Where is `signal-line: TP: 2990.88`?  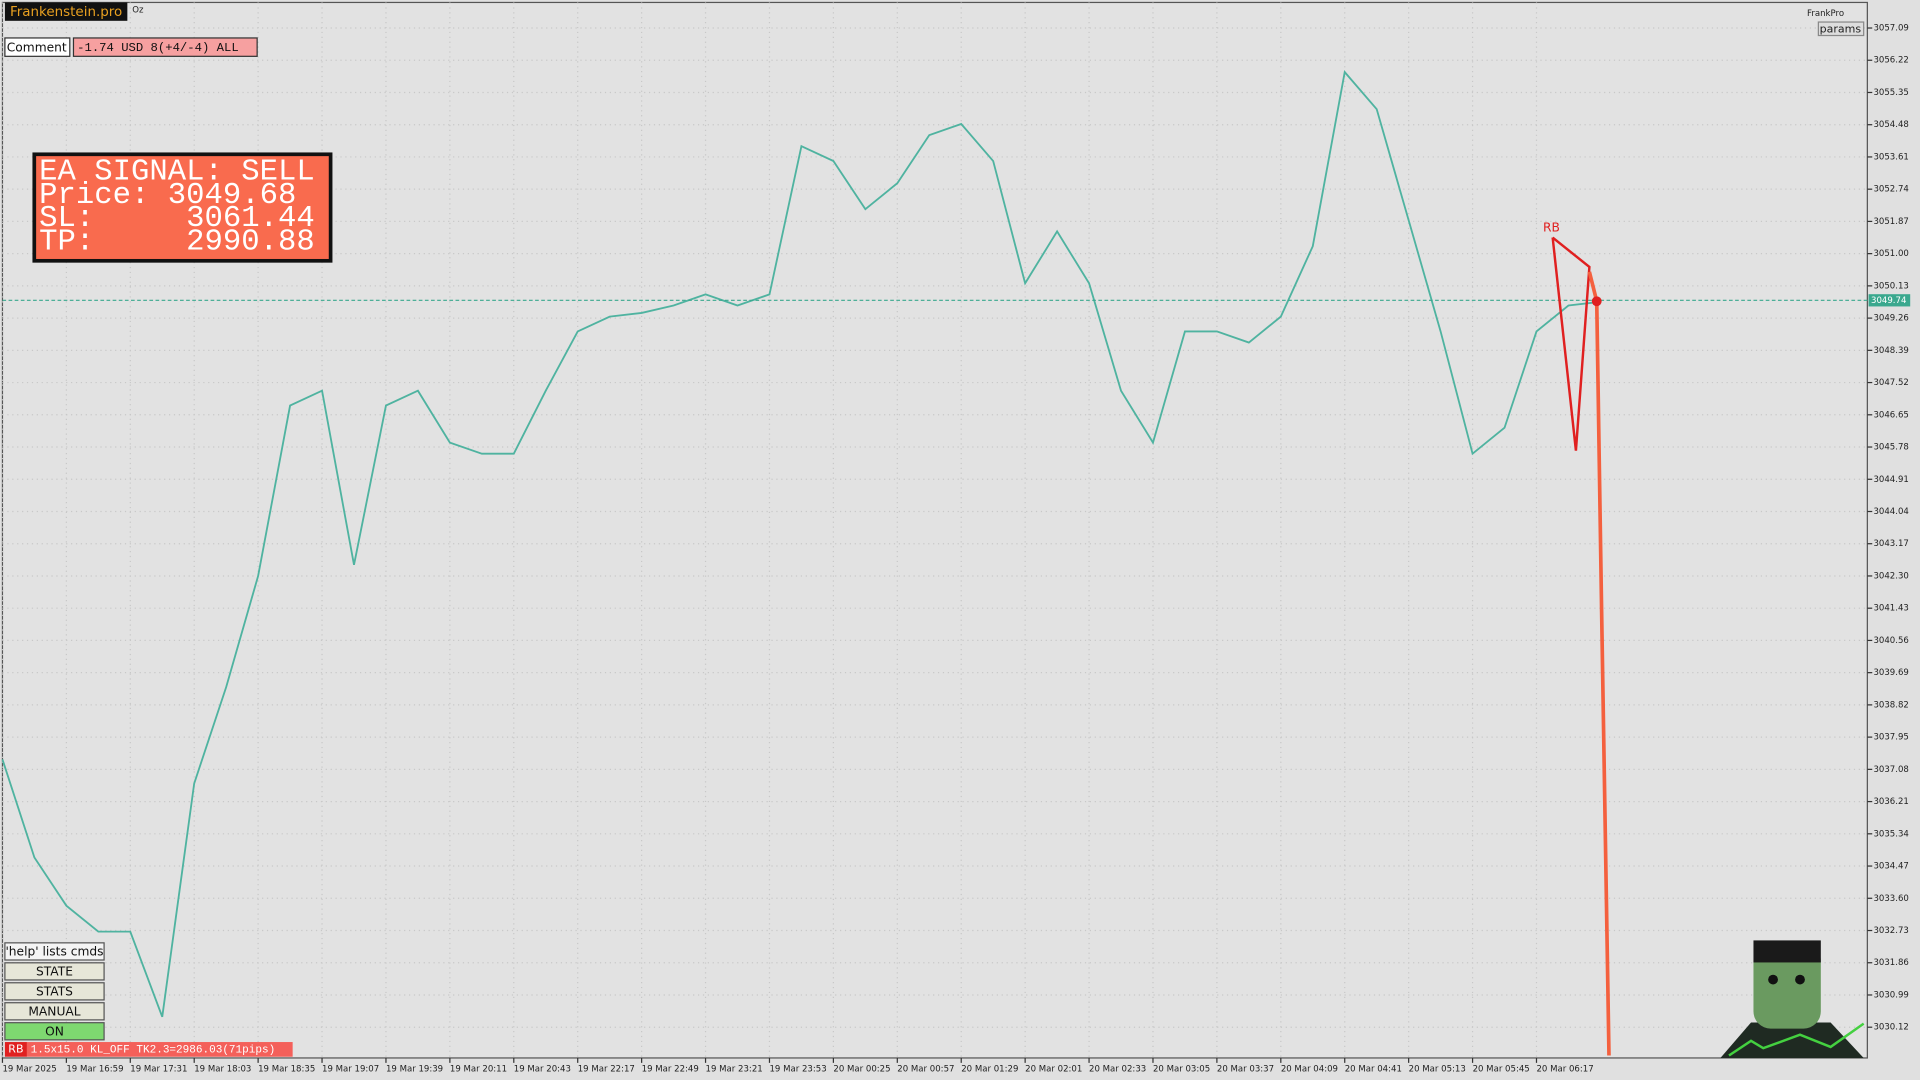
signal-line: TP: 2990.88 is located at coordinates (177, 242).